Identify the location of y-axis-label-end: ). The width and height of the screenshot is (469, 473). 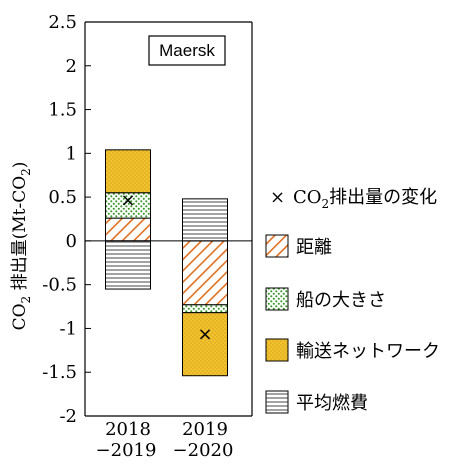
(20, 165).